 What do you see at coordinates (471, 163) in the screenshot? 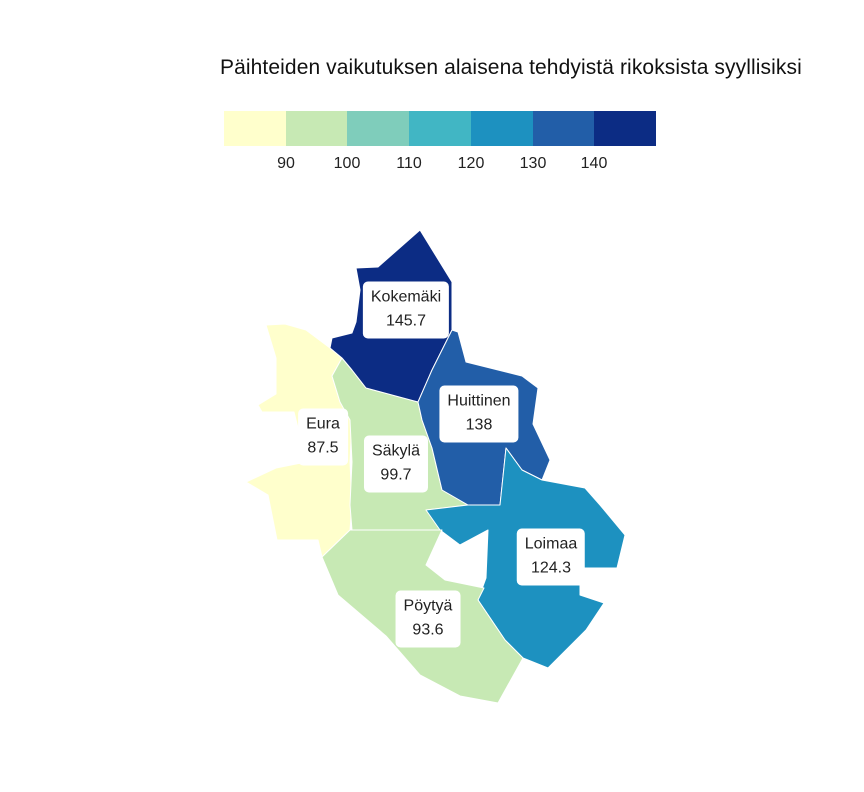
I see `legend-tick: 120` at bounding box center [471, 163].